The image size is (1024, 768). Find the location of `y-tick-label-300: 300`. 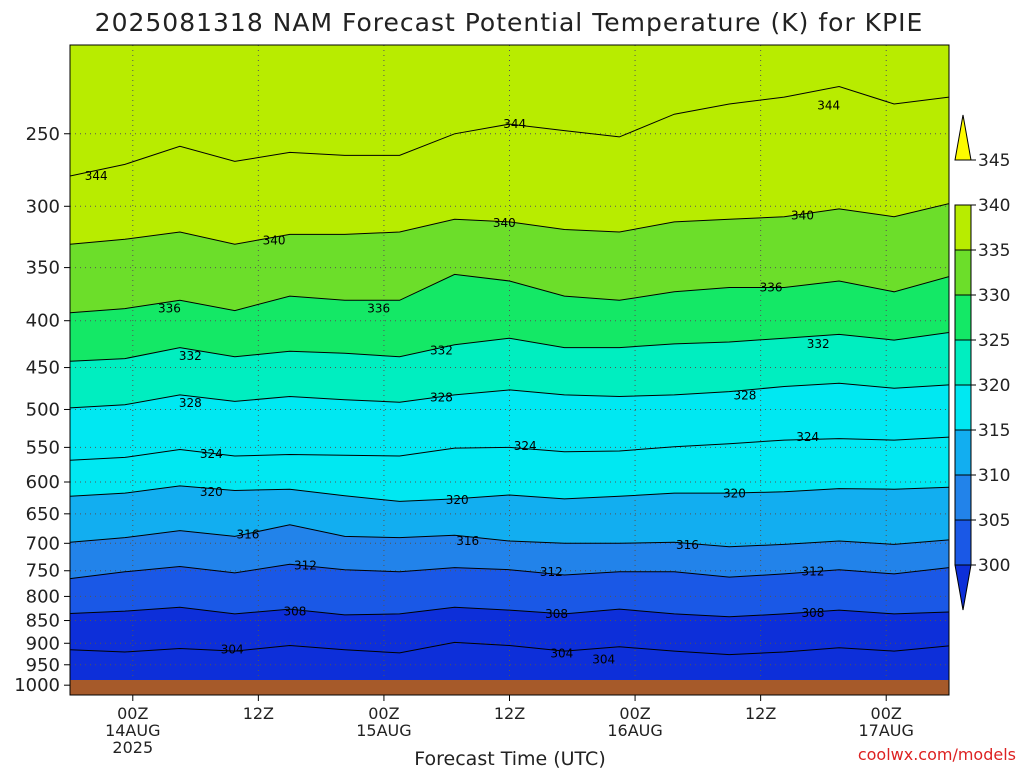

y-tick-label-300: 300 is located at coordinates (43, 206).